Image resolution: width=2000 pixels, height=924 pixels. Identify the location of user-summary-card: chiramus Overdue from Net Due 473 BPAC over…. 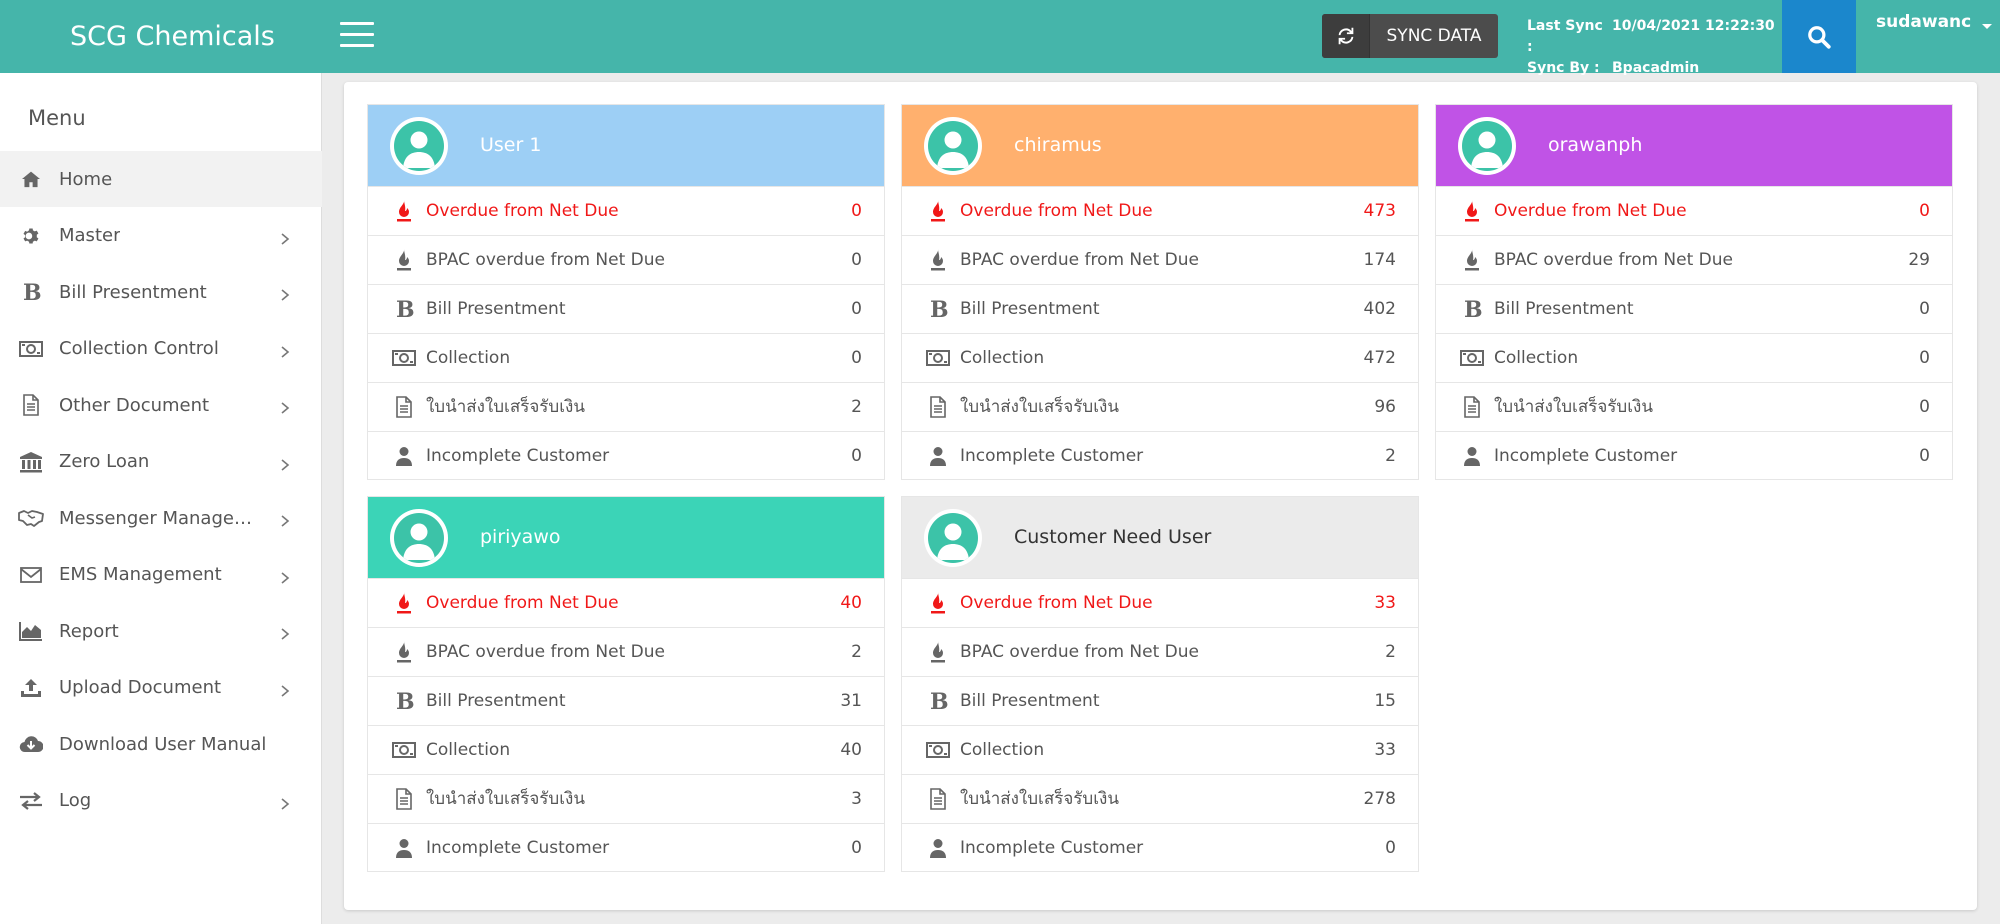
(1160, 292).